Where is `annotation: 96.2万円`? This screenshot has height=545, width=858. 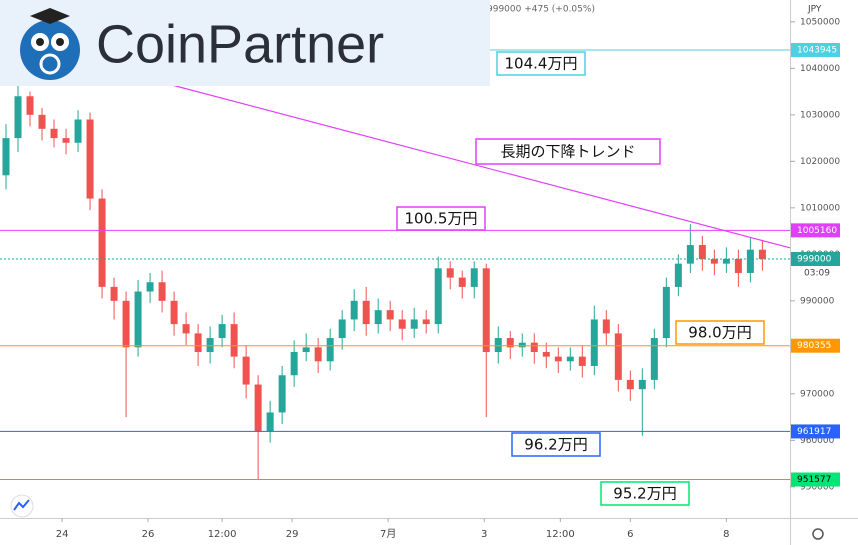 annotation: 96.2万円 is located at coordinates (555, 445).